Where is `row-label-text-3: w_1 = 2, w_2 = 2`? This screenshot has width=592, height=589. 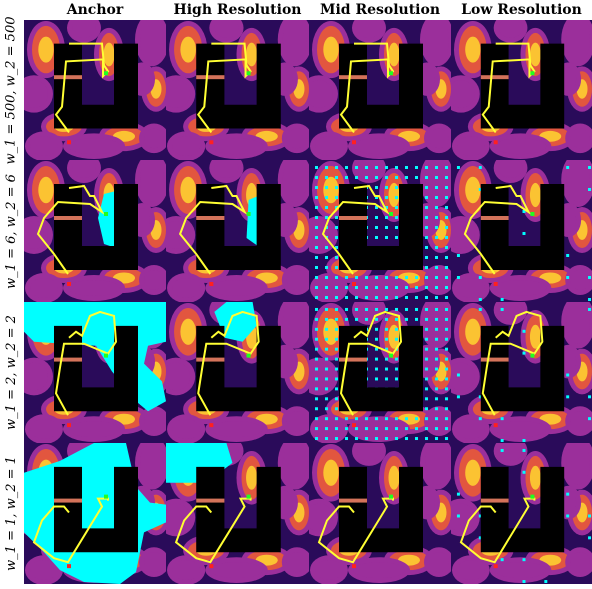
row-label-text-3: w_1 = 2, w_2 = 2 is located at coordinates (11, 372).